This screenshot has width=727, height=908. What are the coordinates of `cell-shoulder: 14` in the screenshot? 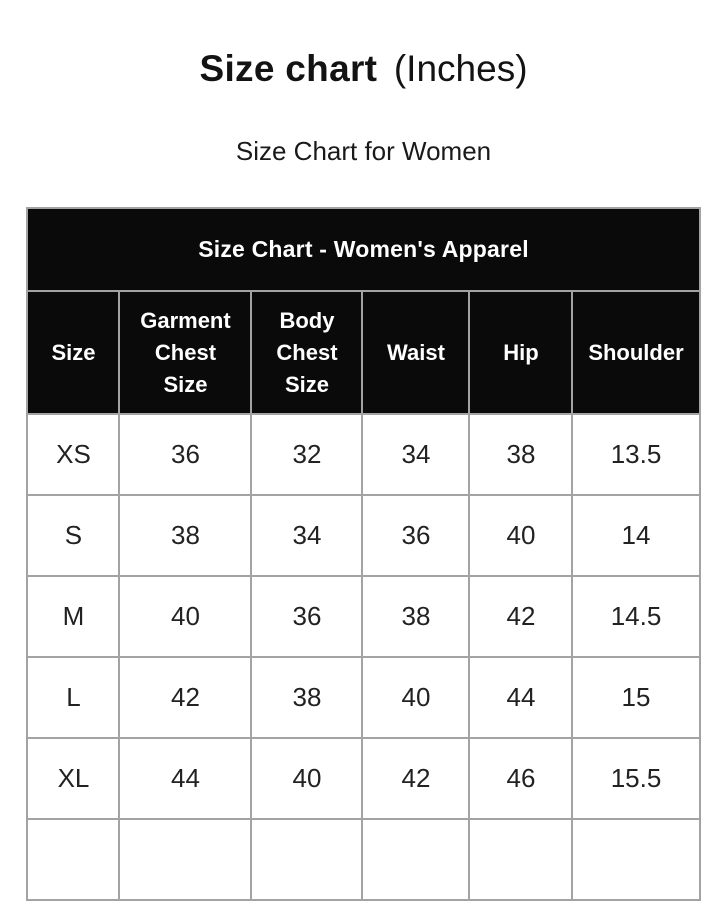 It's located at (636, 536).